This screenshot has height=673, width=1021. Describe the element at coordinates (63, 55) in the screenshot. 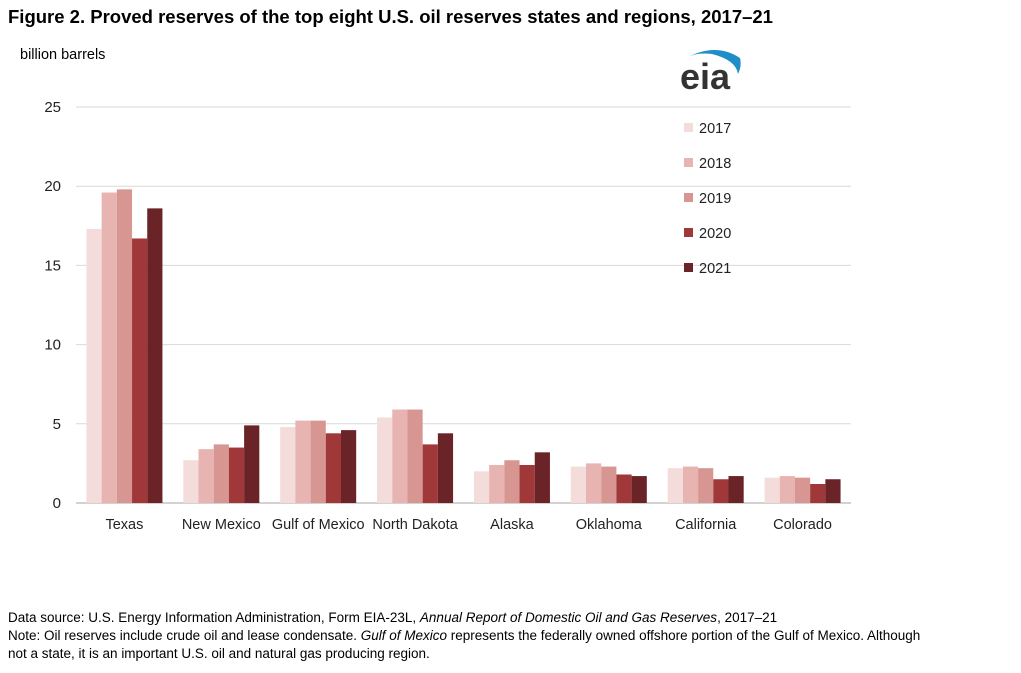

I see `y-axis-label: billion barrels` at that location.